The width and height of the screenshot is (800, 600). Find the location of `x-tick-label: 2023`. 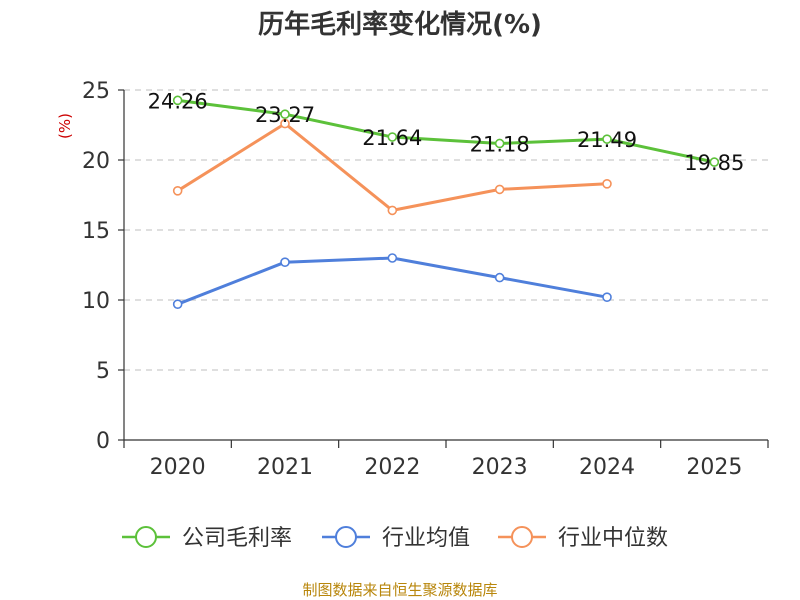

x-tick-label: 2023 is located at coordinates (500, 467).